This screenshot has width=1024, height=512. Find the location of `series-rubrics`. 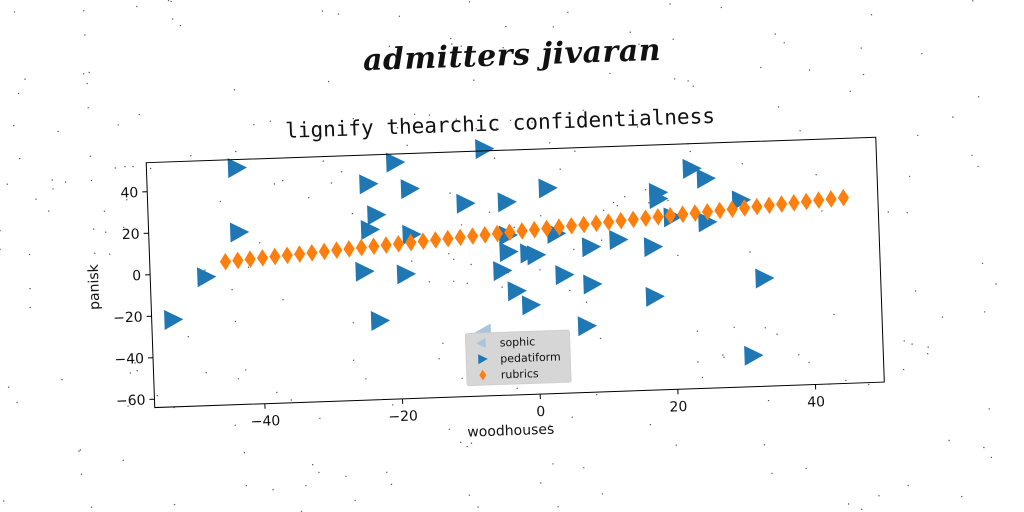

series-rubrics is located at coordinates (534, 229).